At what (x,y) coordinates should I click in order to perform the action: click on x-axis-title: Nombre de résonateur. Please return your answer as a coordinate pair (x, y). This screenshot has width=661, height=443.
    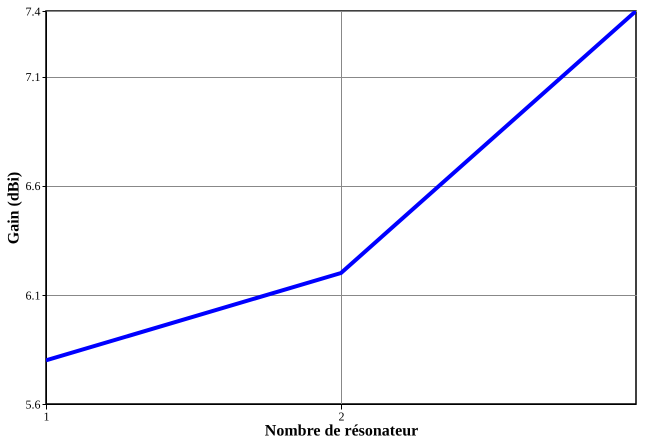
    Looking at the image, I should click on (341, 431).